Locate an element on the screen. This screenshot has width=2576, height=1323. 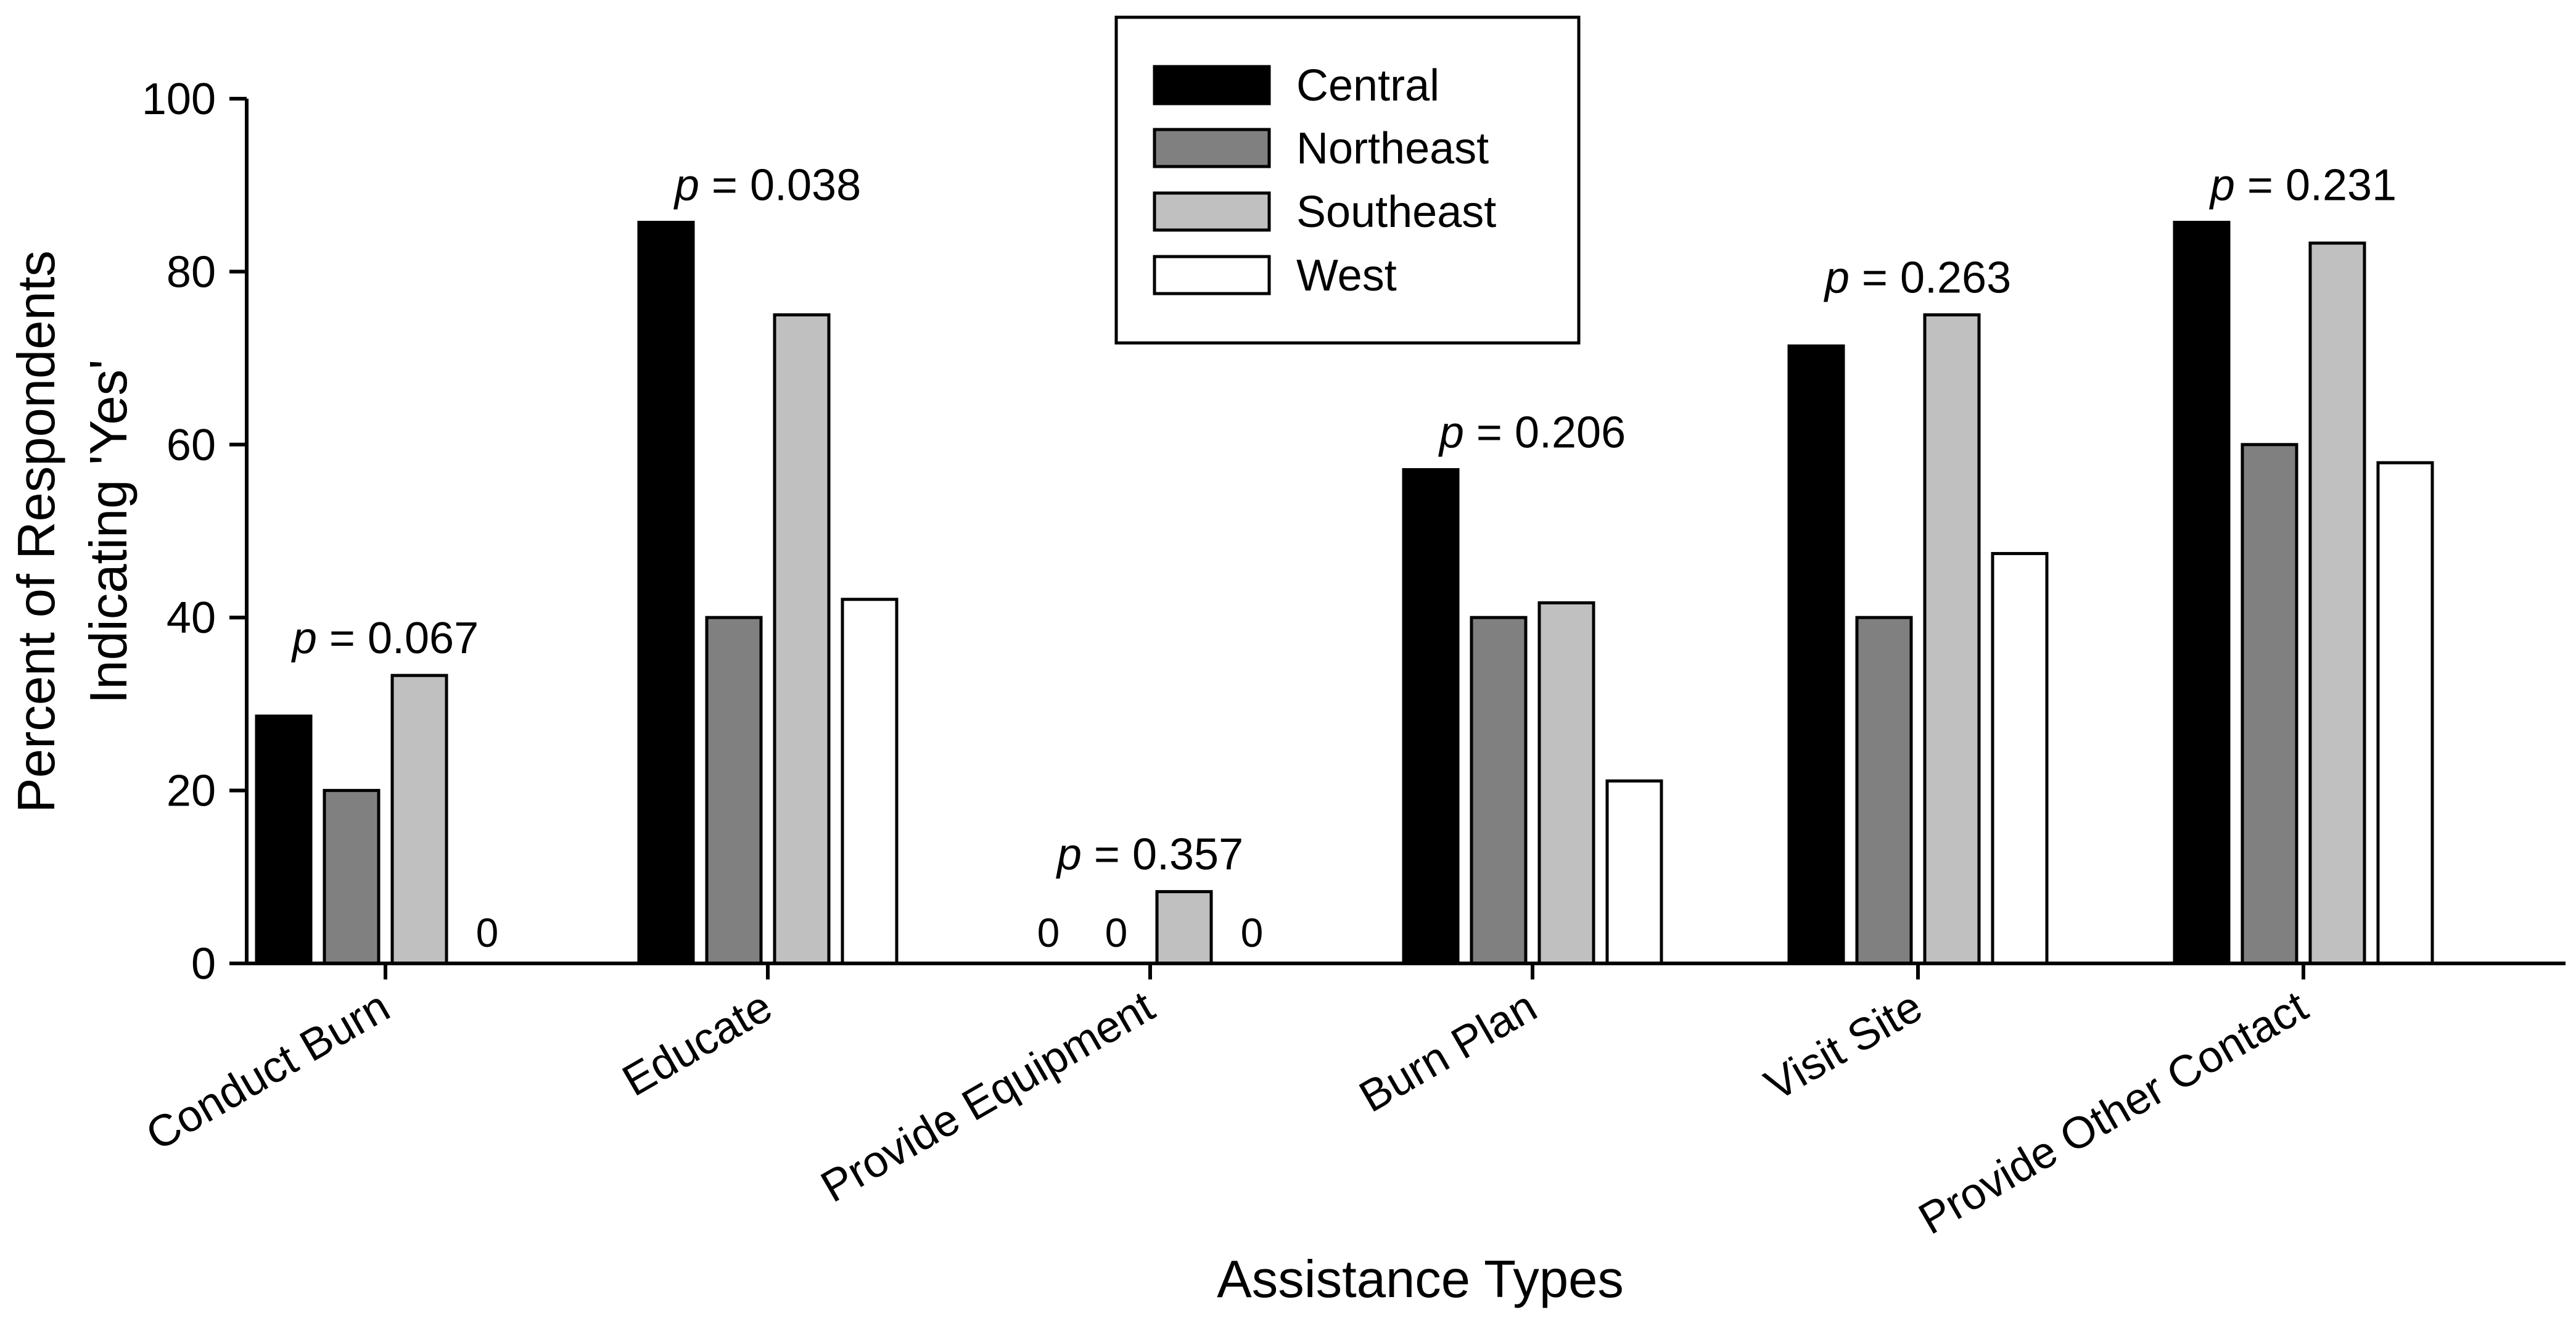
x-tick-label-burn-plan: Burn Plan is located at coordinates (1448, 1052).